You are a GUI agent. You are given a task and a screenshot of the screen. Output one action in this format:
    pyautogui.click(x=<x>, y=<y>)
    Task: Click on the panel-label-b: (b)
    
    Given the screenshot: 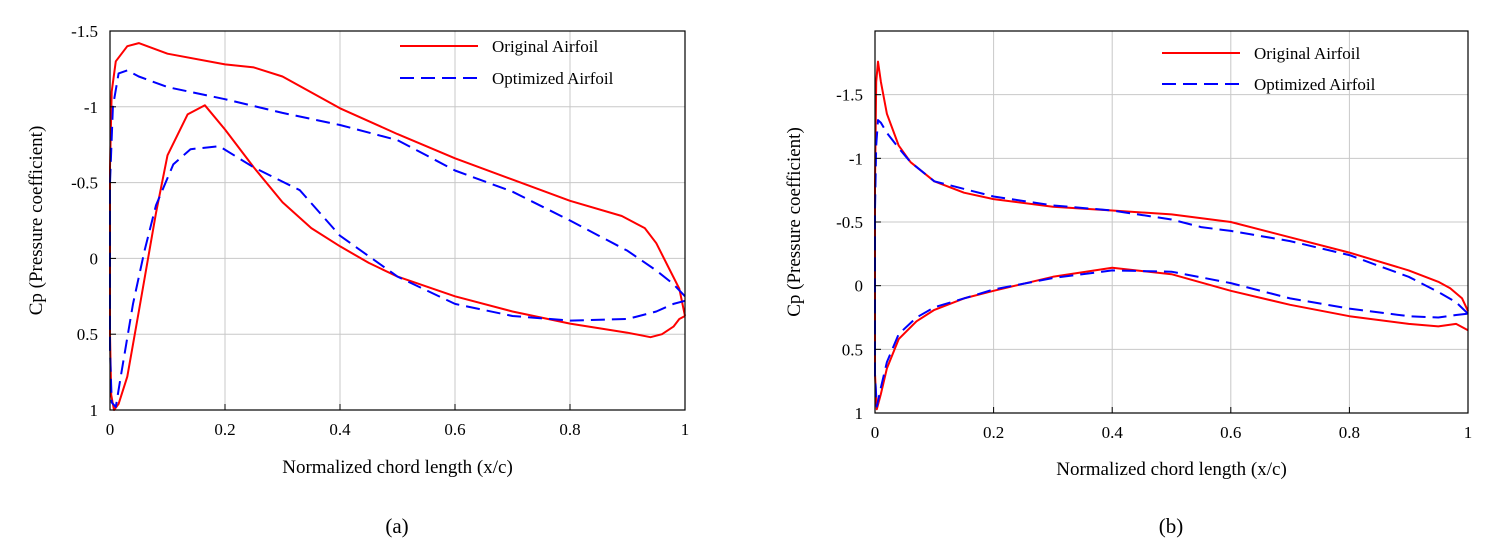 What is the action you would take?
    pyautogui.click(x=1171, y=526)
    